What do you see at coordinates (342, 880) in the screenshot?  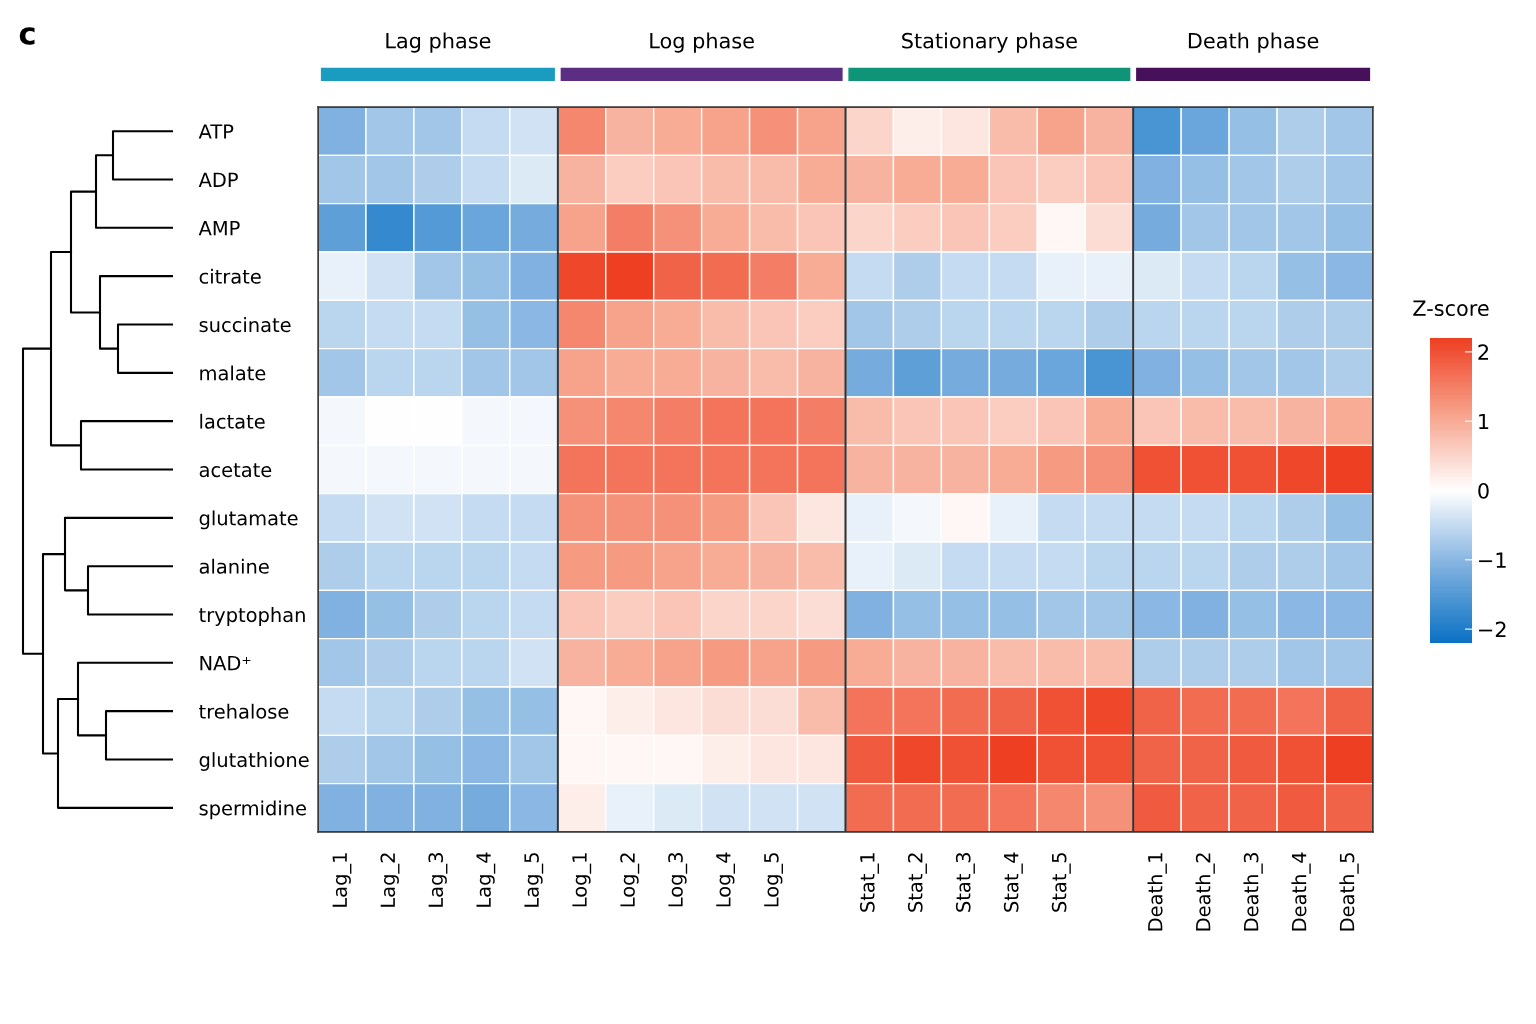 I see `x-tick-label: Lag_1` at bounding box center [342, 880].